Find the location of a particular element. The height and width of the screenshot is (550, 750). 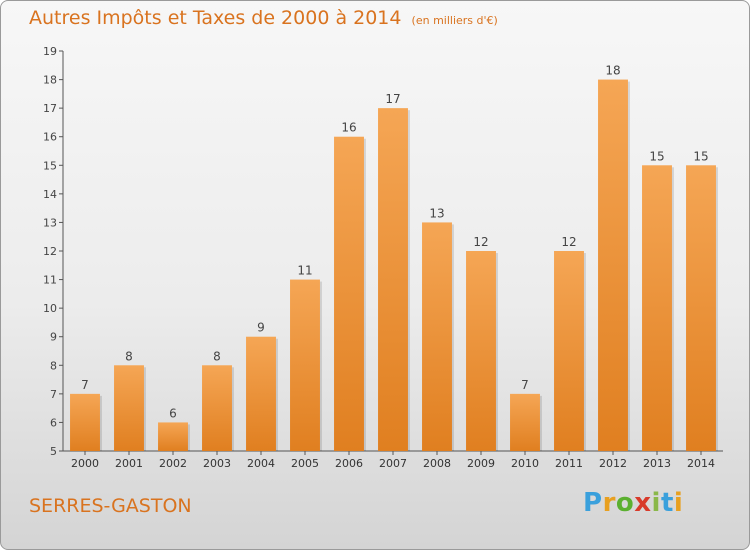

x-tick-label: 2004 is located at coordinates (261, 463).